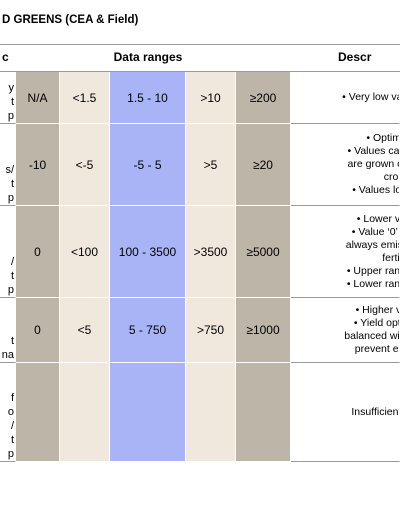  What do you see at coordinates (38, 98) in the screenshot?
I see `range-cell: N/A` at bounding box center [38, 98].